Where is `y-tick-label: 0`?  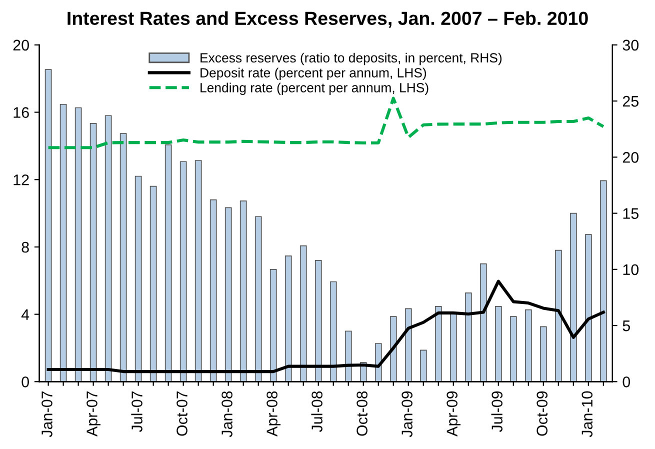 y-tick-label: 0 is located at coordinates (25, 382).